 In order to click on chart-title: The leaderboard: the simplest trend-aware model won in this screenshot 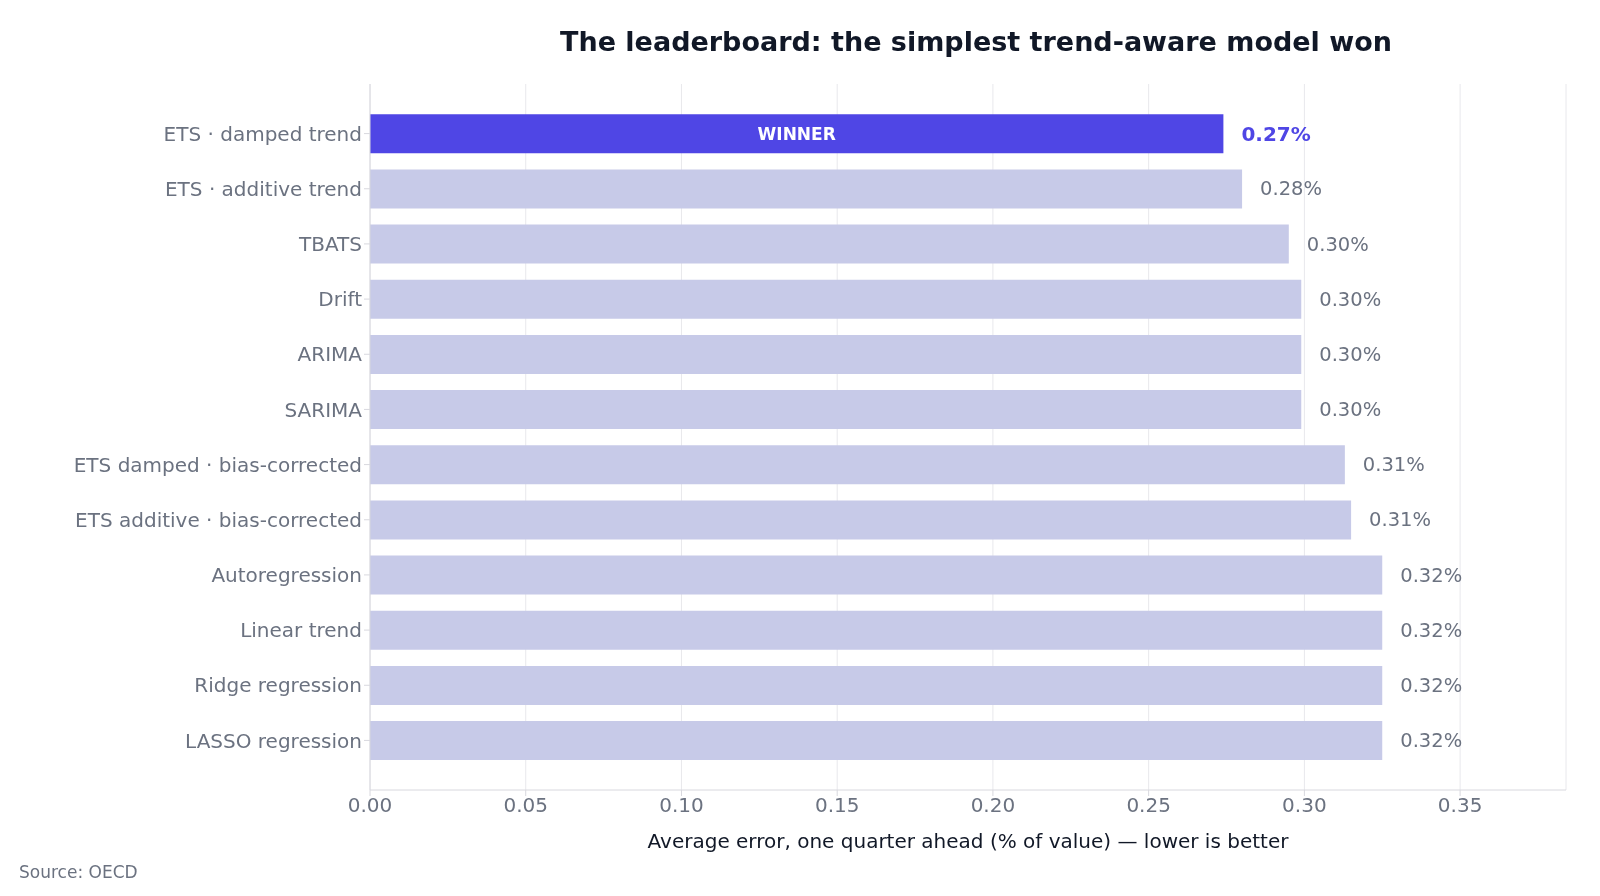, I will do `click(976, 41)`.